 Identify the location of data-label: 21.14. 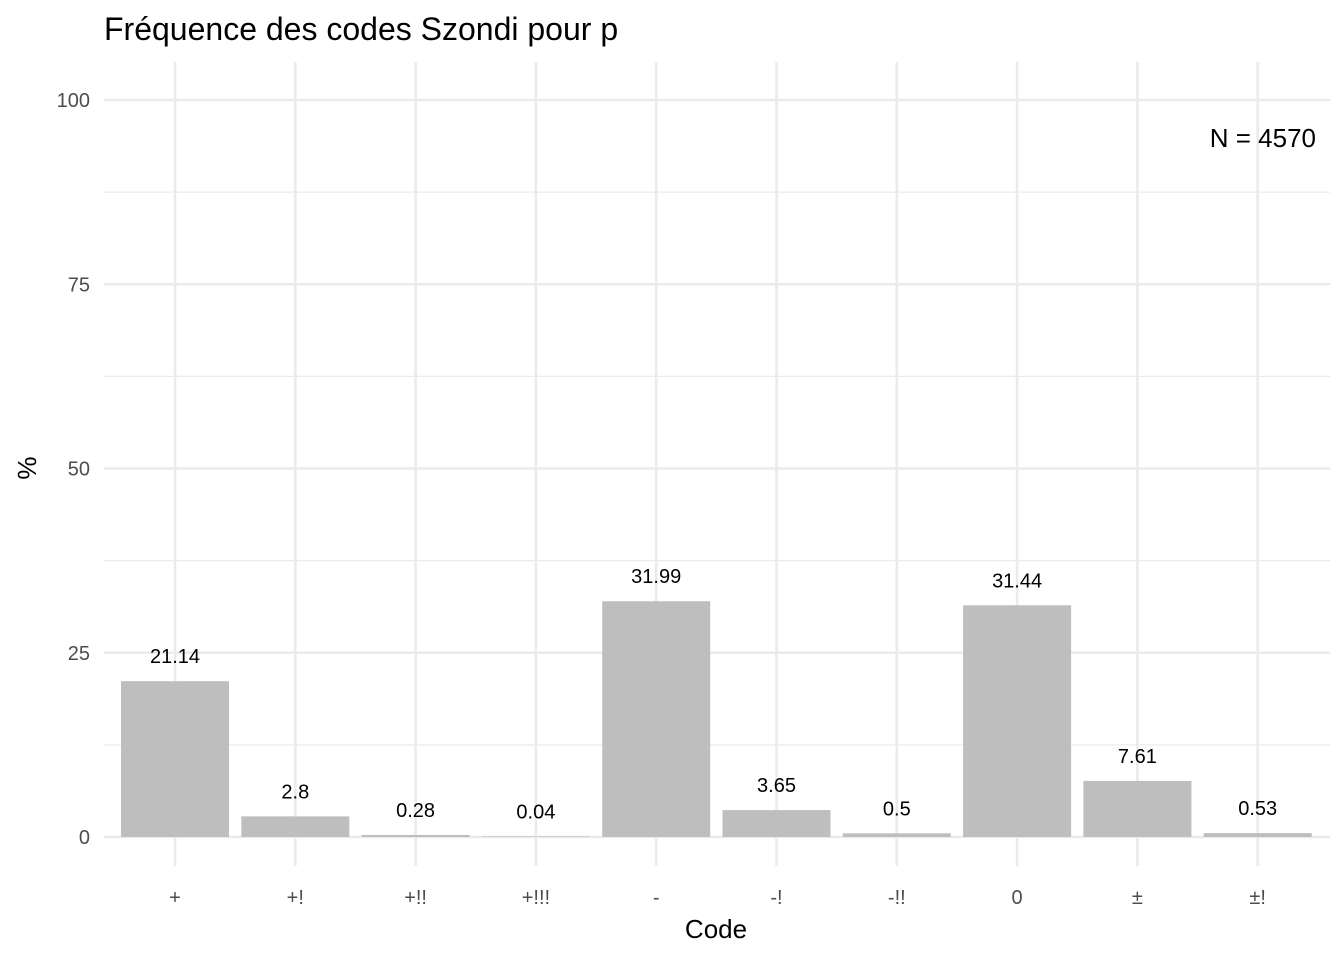
(175, 657).